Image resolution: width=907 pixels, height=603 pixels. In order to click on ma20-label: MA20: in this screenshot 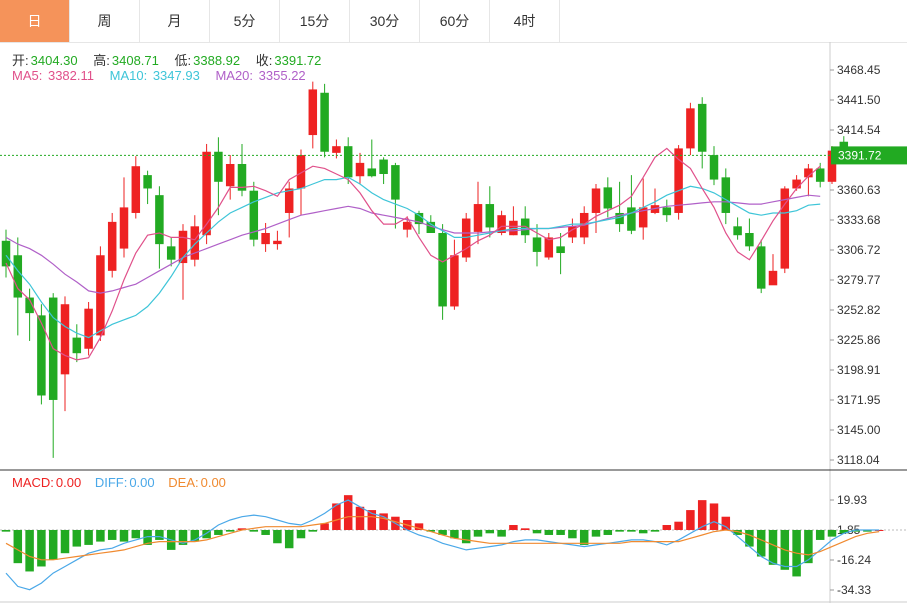, I will do `click(234, 75)`.